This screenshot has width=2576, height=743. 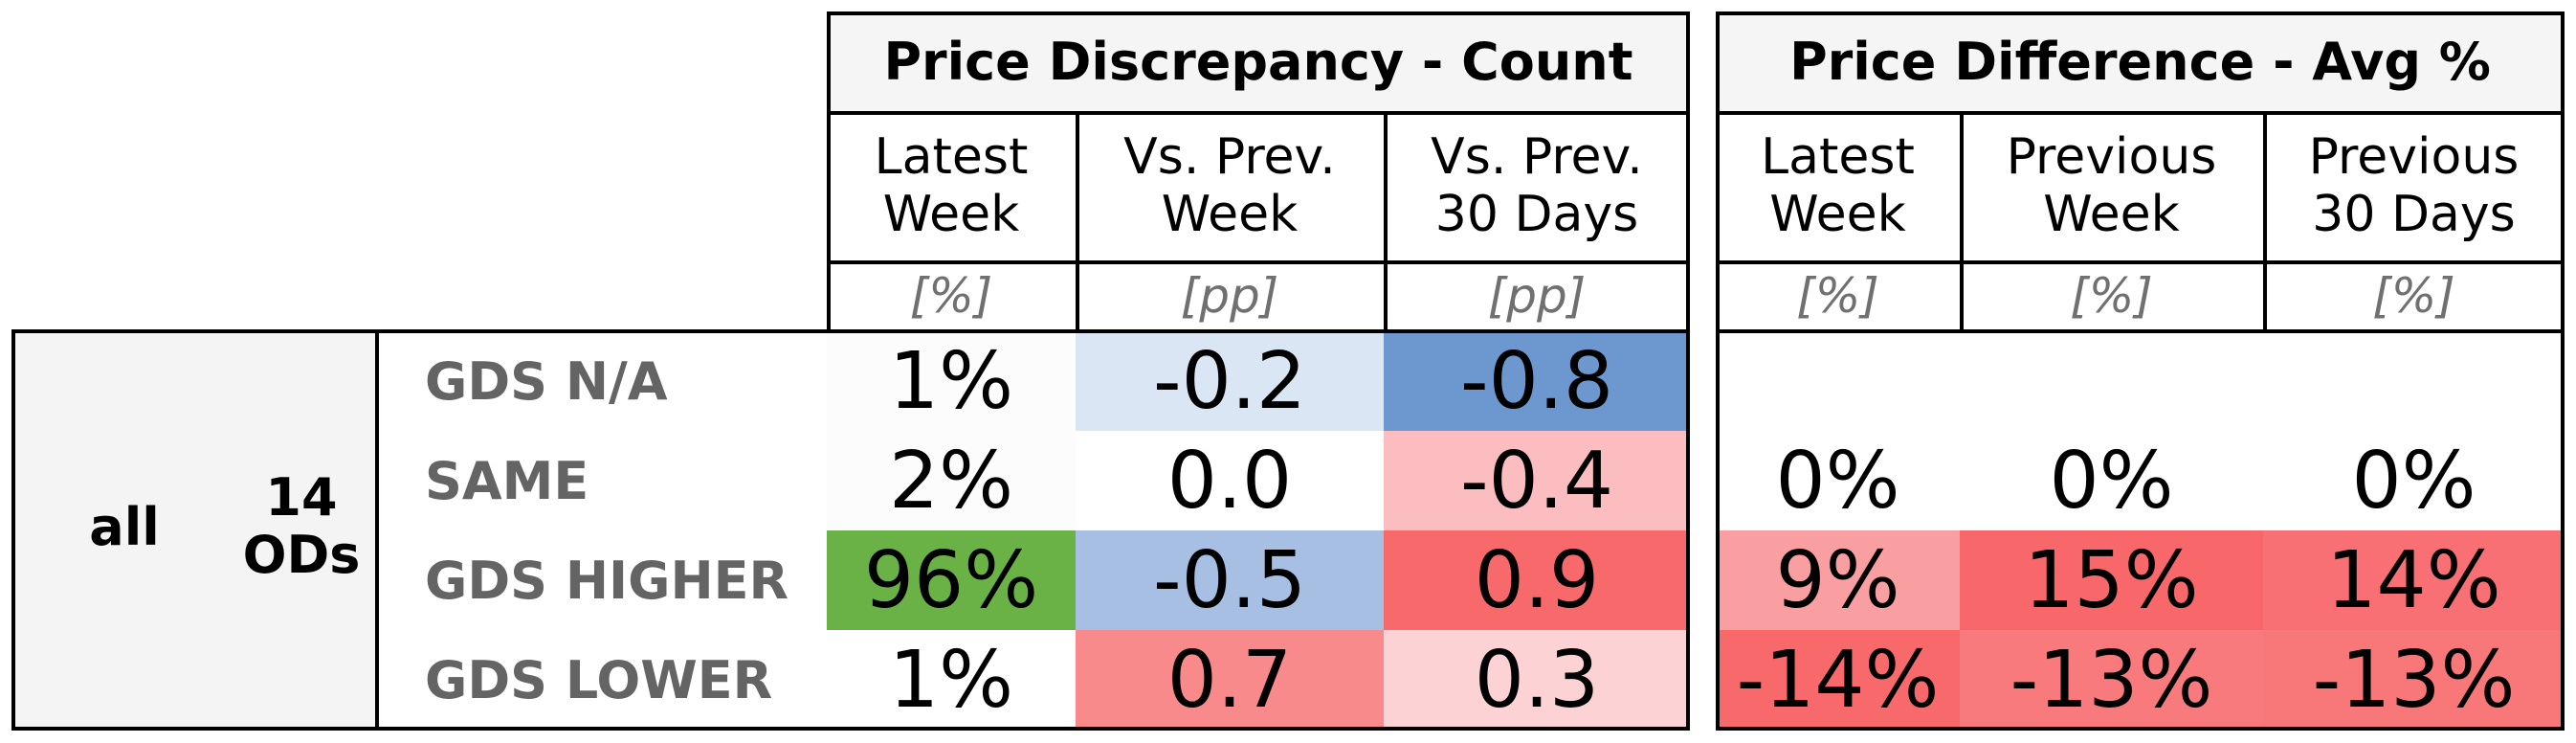 I want to click on count-cell: 0.9, so click(x=1537, y=580).